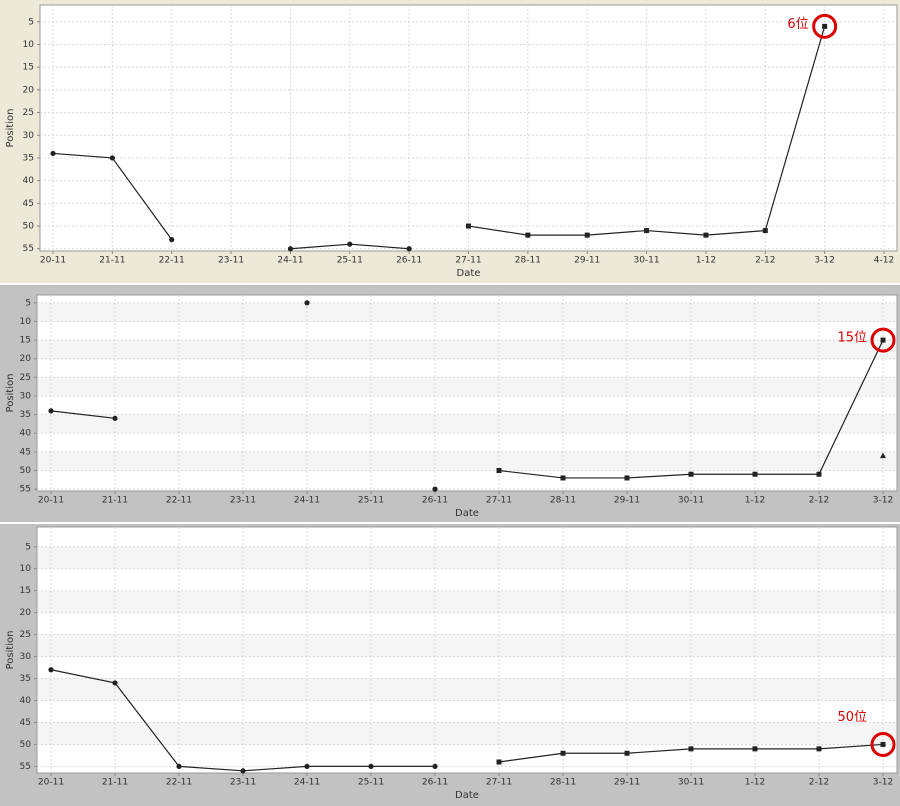  What do you see at coordinates (852, 338) in the screenshot?
I see `annotation: 15位` at bounding box center [852, 338].